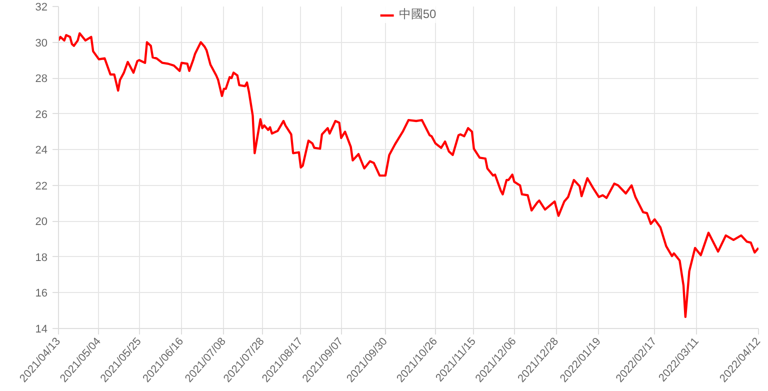 This screenshot has width=768, height=391. I want to click on y-tick-label: 20, so click(41, 222).